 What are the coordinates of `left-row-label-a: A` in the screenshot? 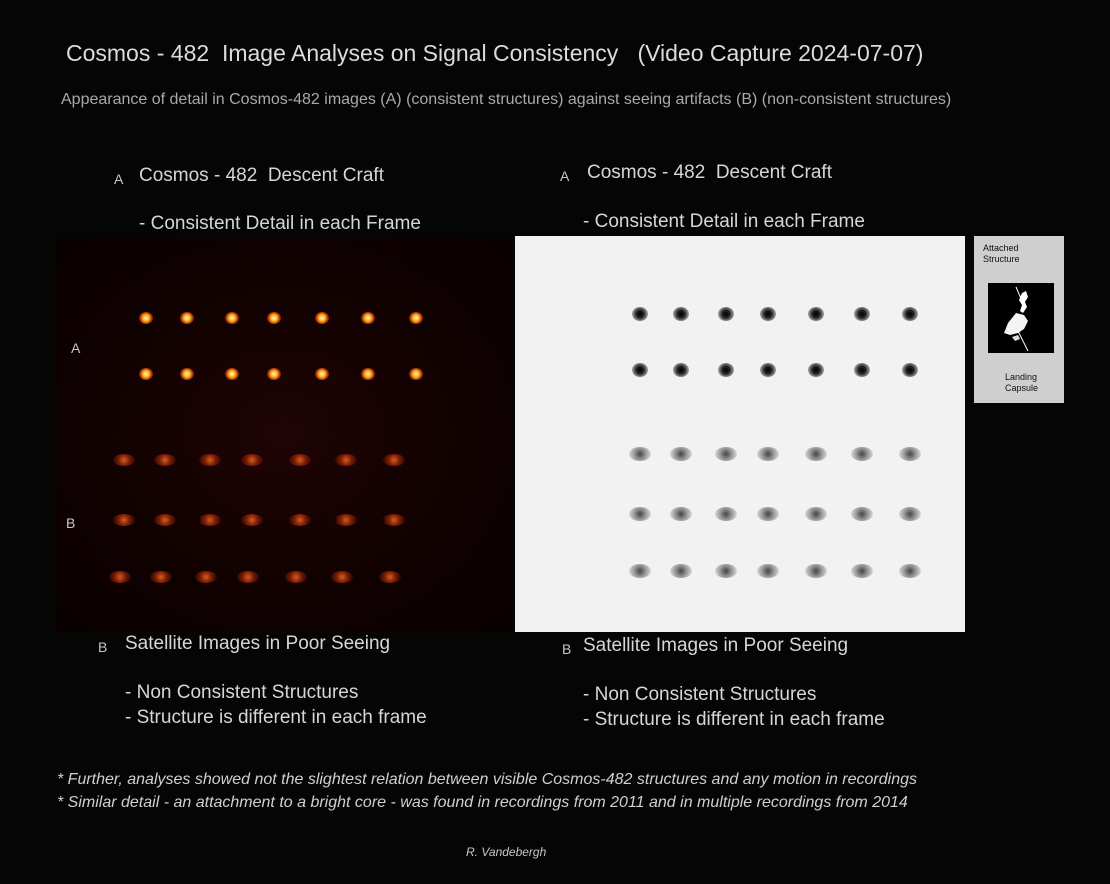 It's located at (76, 348).